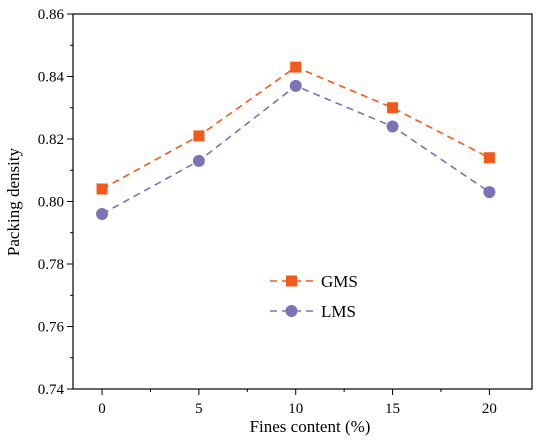 Image resolution: width=550 pixels, height=443 pixels. What do you see at coordinates (51, 328) in the screenshot?
I see `y-tick-label: 0.76` at bounding box center [51, 328].